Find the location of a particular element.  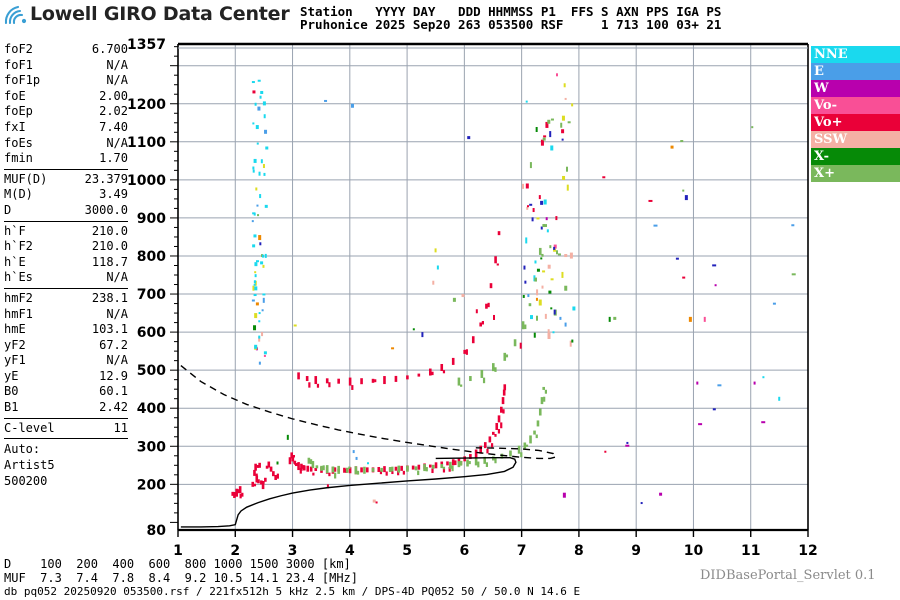

legend-label: X- is located at coordinates (822, 156).